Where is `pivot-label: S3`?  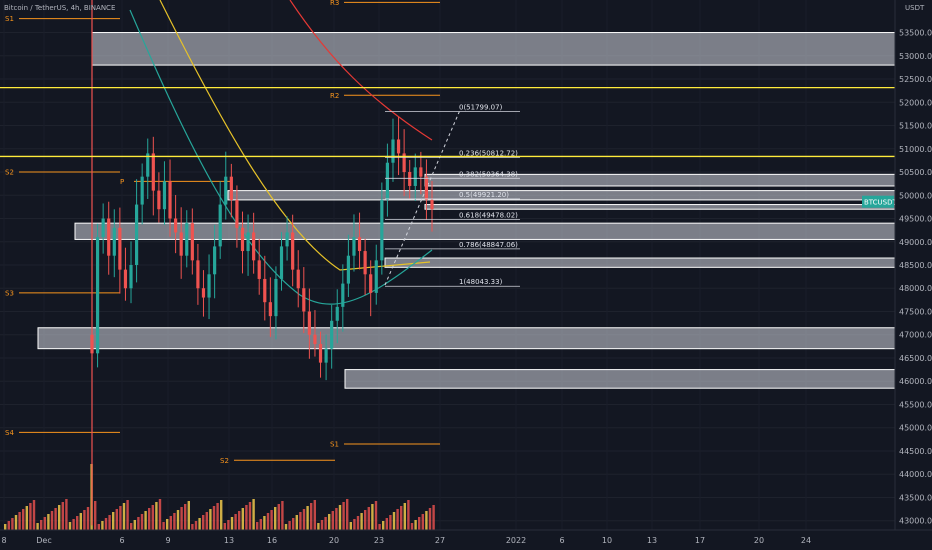 pivot-label: S3 is located at coordinates (9, 293).